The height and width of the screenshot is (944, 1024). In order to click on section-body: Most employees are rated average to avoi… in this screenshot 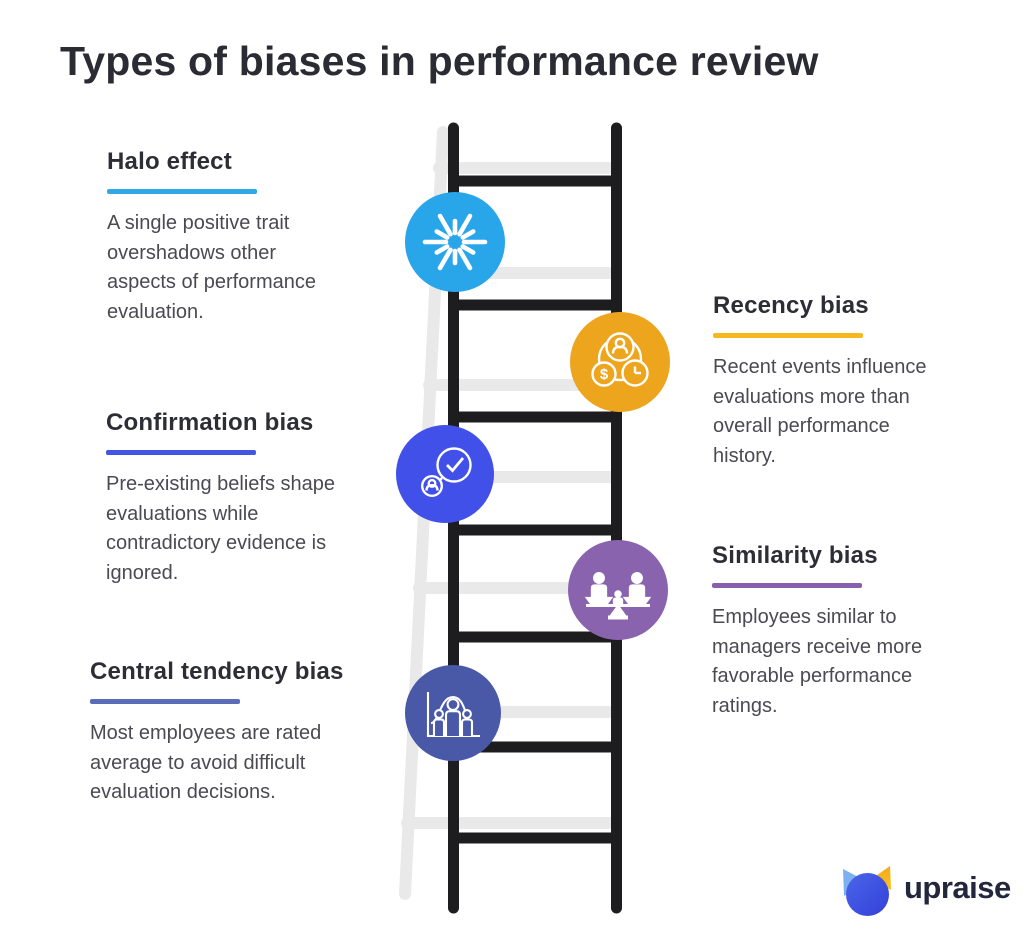, I will do `click(206, 762)`.